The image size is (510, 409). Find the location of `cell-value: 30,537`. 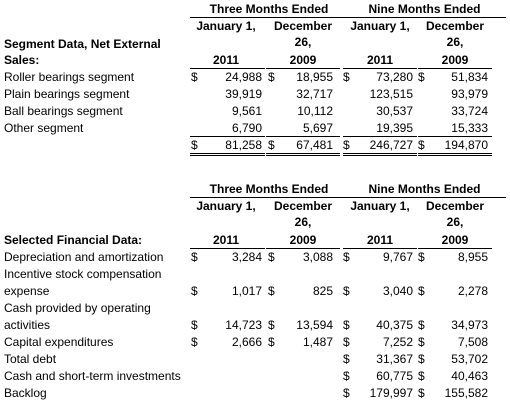

cell-value: 30,537 is located at coordinates (394, 111).